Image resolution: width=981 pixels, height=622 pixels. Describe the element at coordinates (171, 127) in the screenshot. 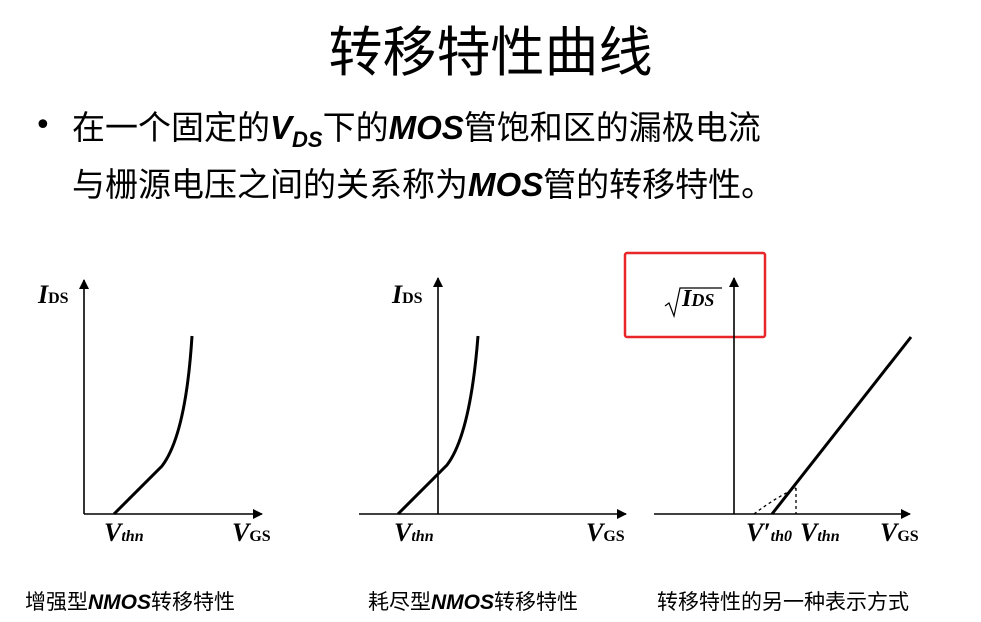

I see `text: 在一个固定的` at that location.